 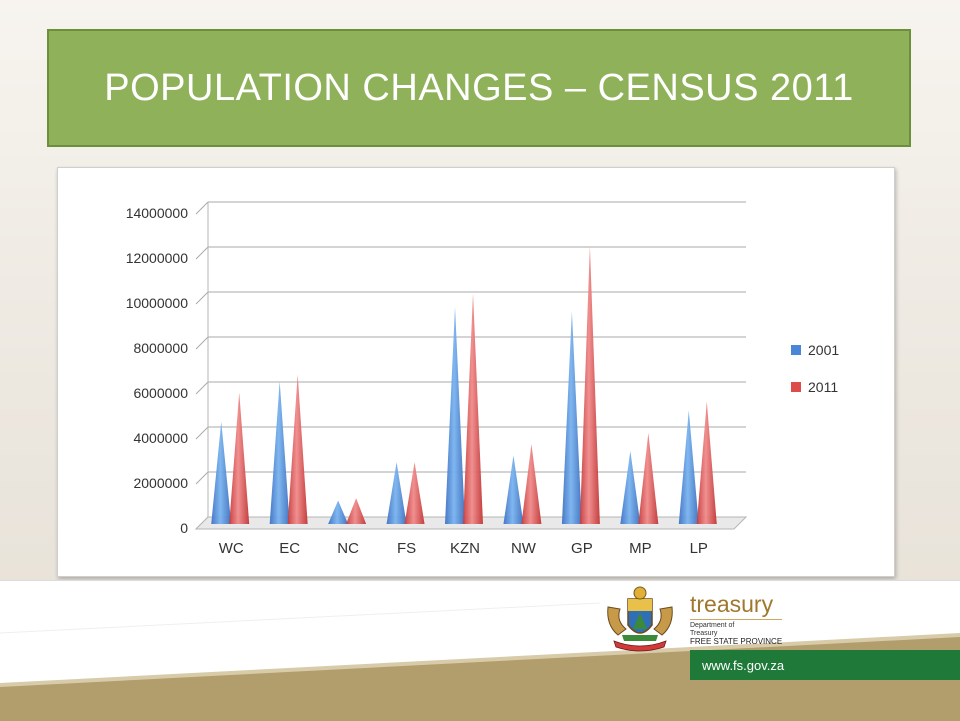 What do you see at coordinates (640, 619) in the screenshot?
I see `coat-of-arms-logo` at bounding box center [640, 619].